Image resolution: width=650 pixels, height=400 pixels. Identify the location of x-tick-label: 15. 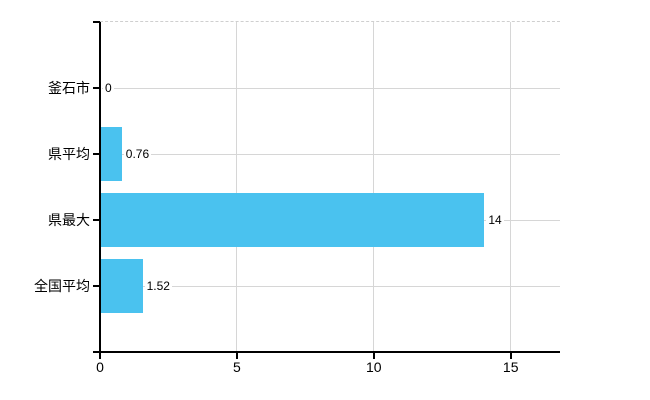
(510, 367).